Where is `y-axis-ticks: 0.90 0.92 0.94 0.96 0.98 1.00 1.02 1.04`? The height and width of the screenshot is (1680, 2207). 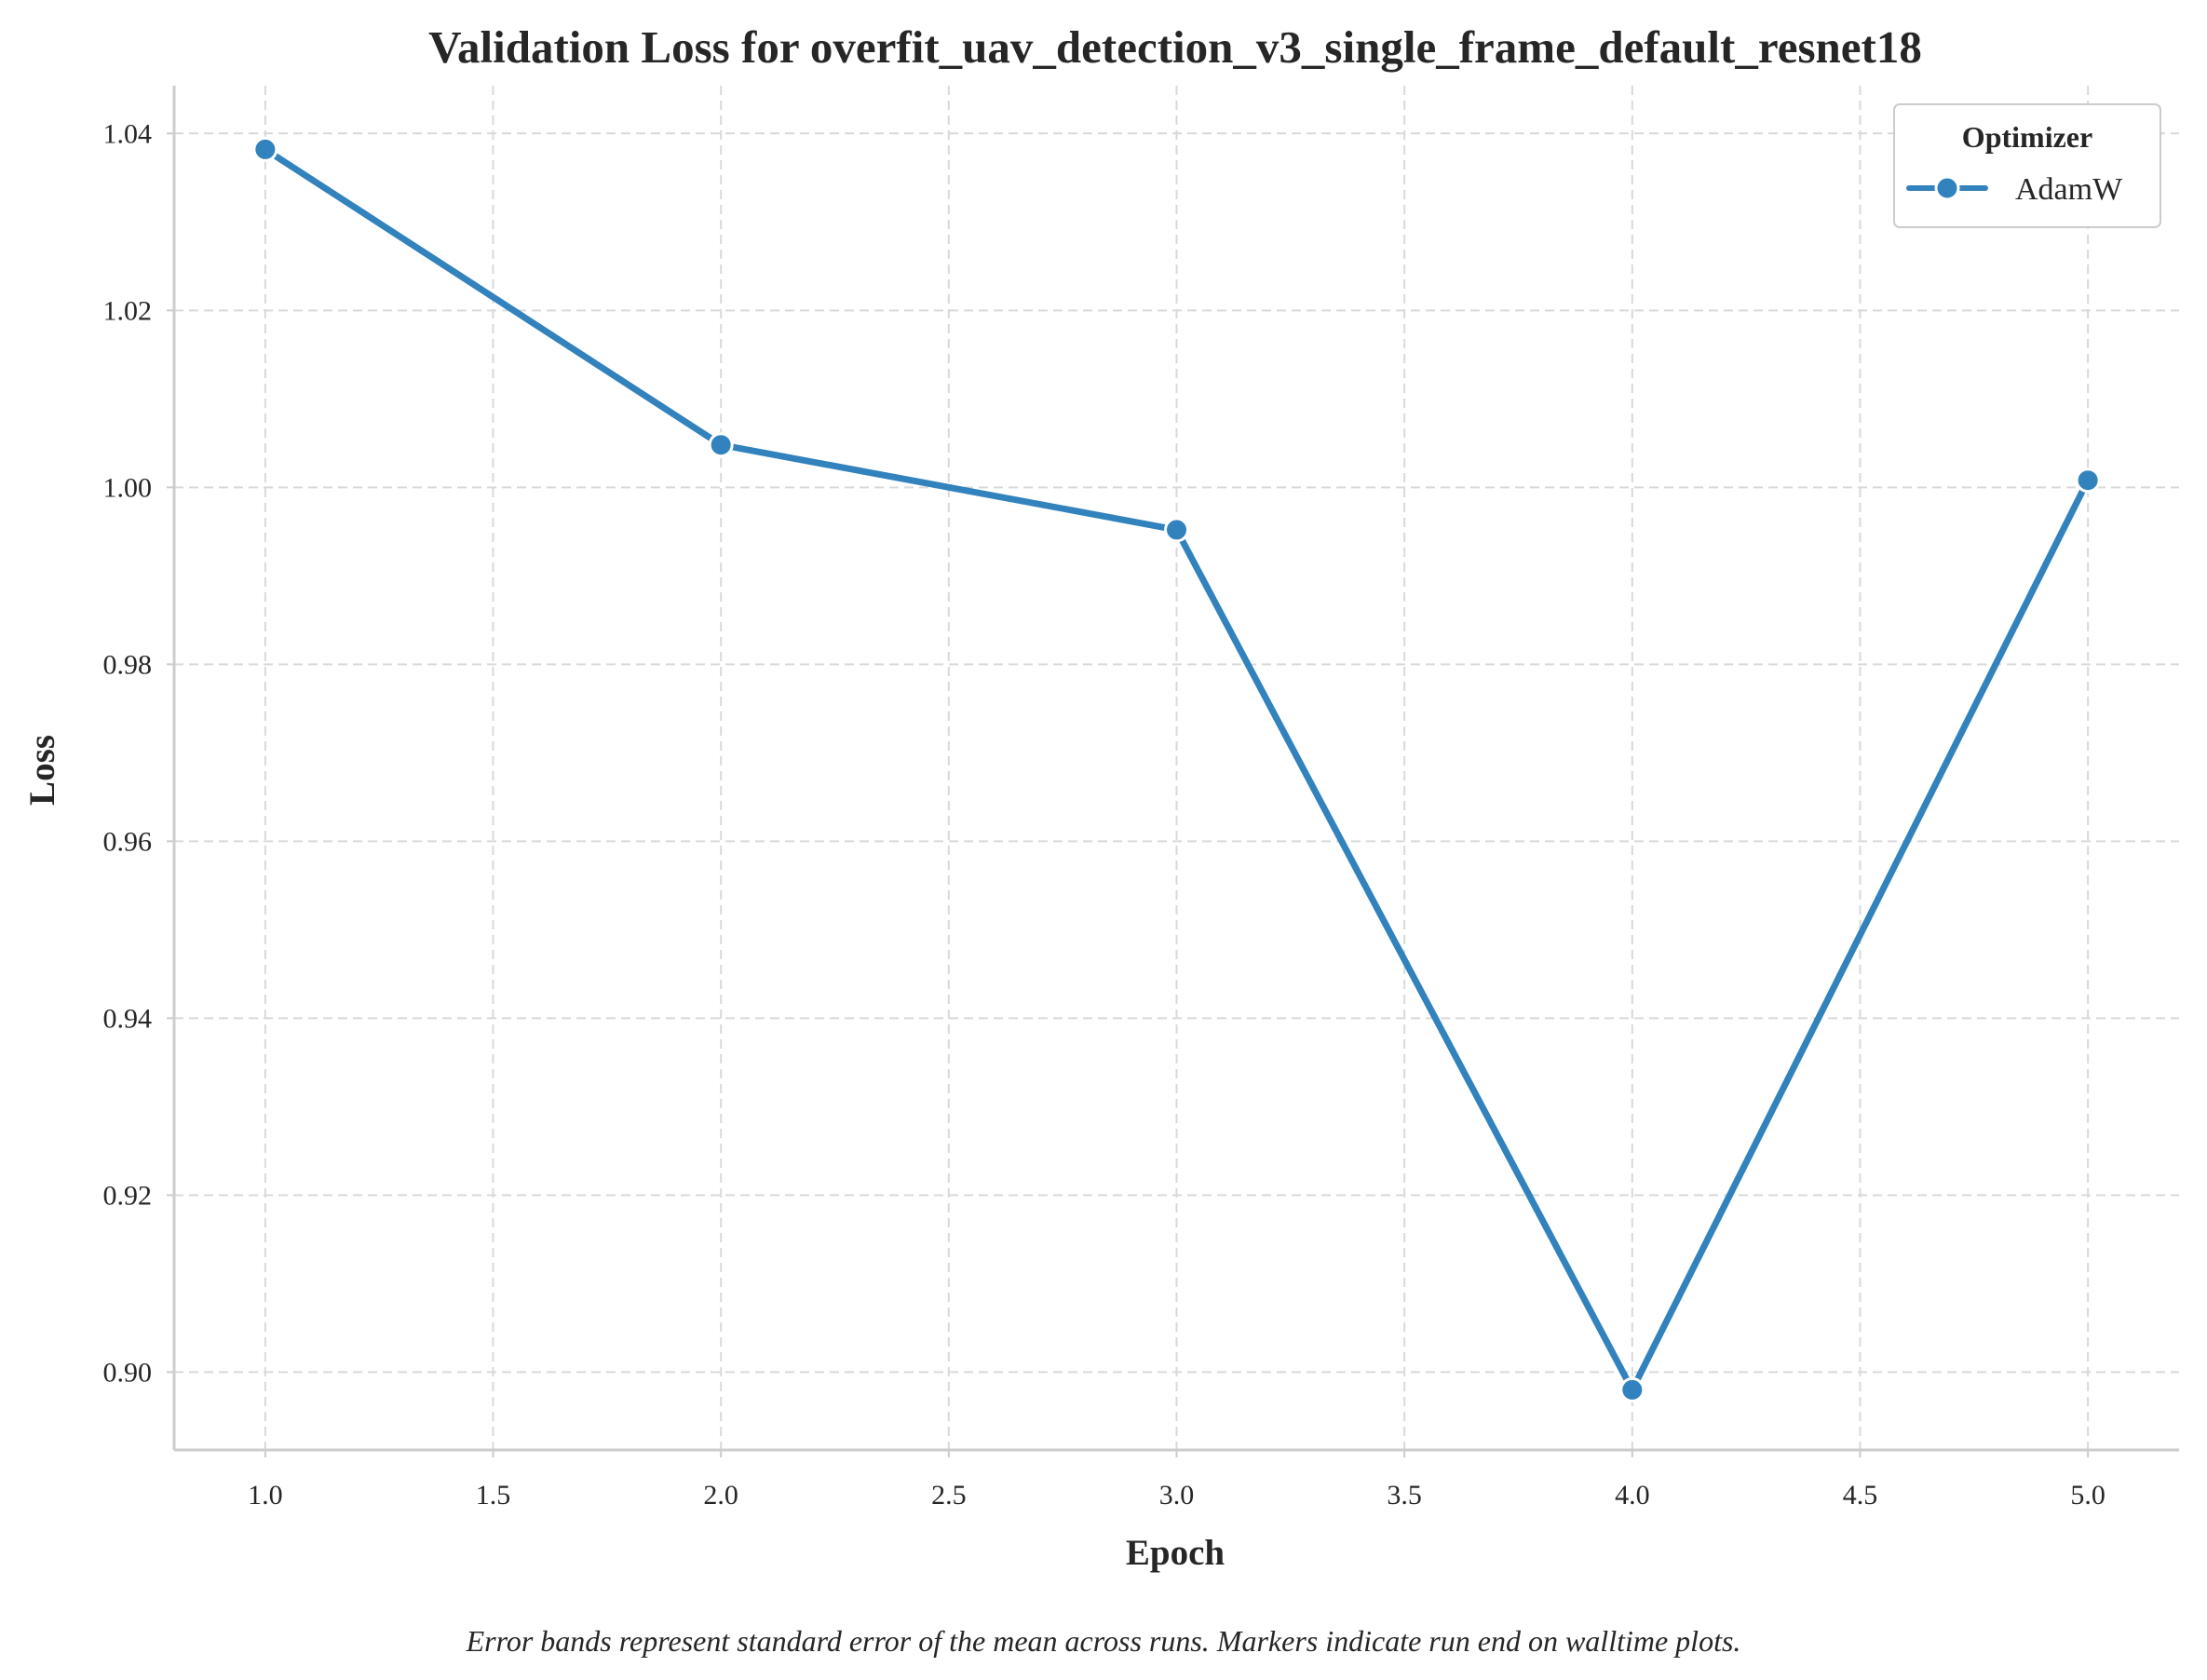 y-axis-ticks: 0.90 0.92 0.94 0.96 0.98 1.00 1.02 1.04 is located at coordinates (138, 753).